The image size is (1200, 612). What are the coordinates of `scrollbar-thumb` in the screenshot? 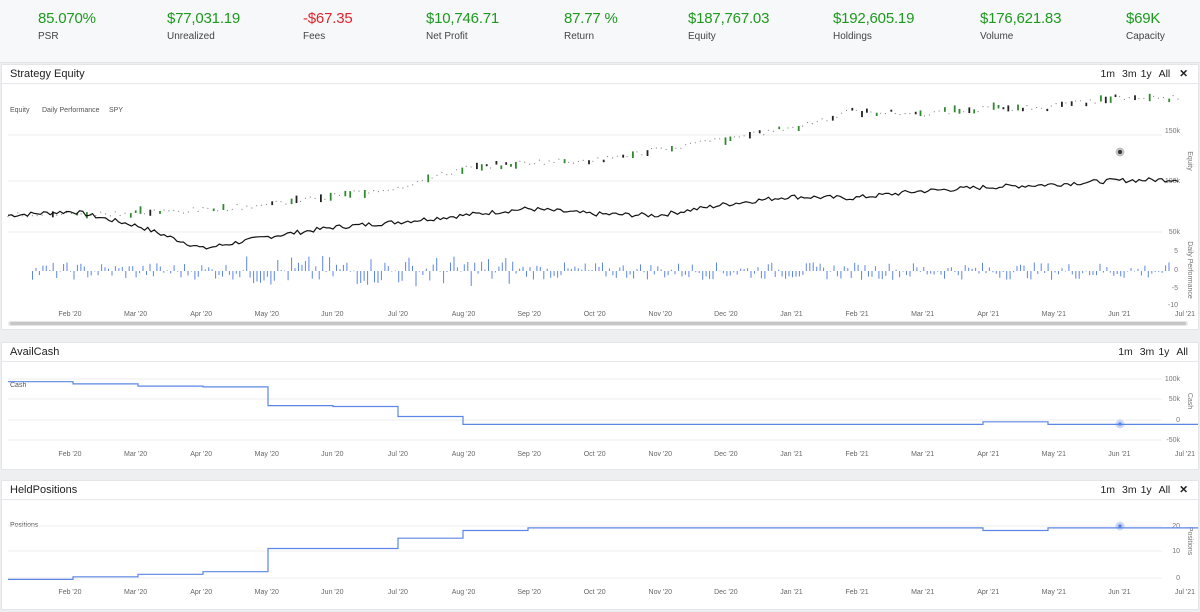 It's located at (598, 323).